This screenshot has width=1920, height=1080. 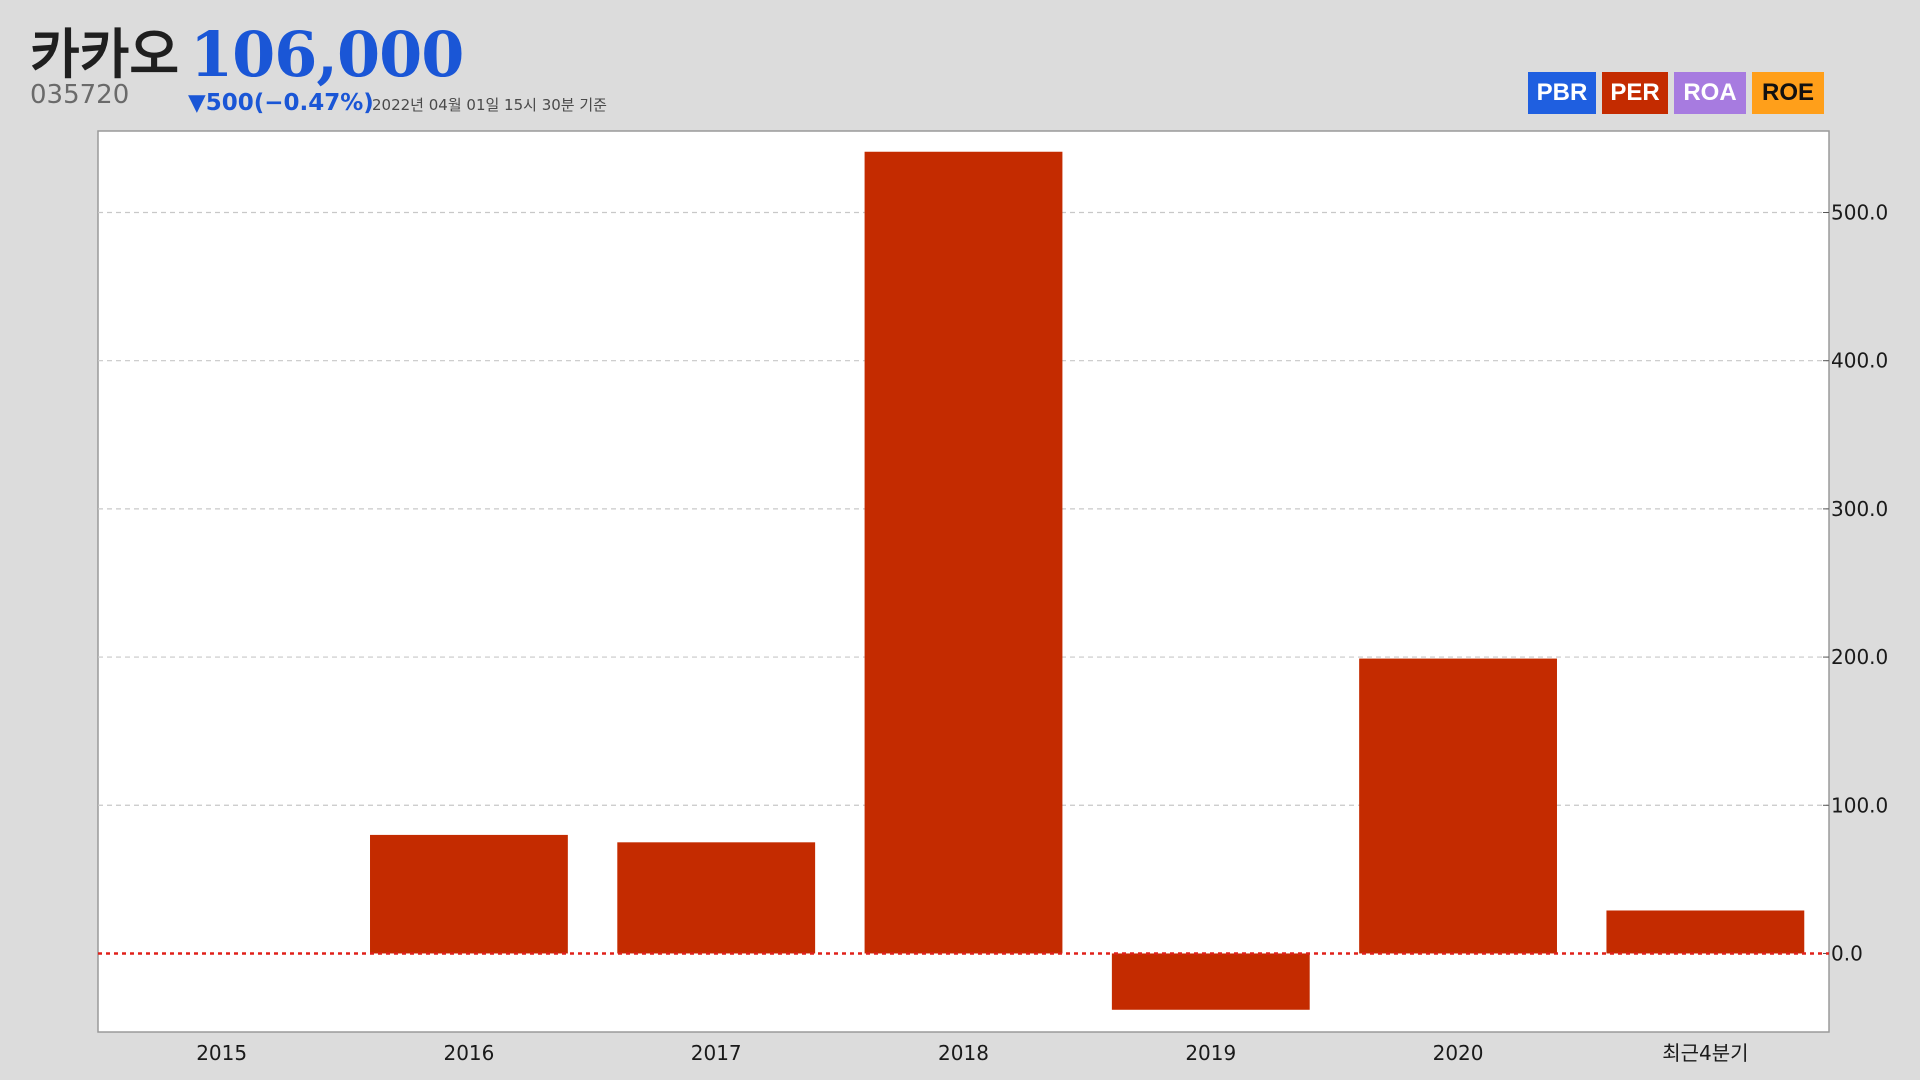 I want to click on y-tick-label: 0.0, so click(x=1847, y=953).